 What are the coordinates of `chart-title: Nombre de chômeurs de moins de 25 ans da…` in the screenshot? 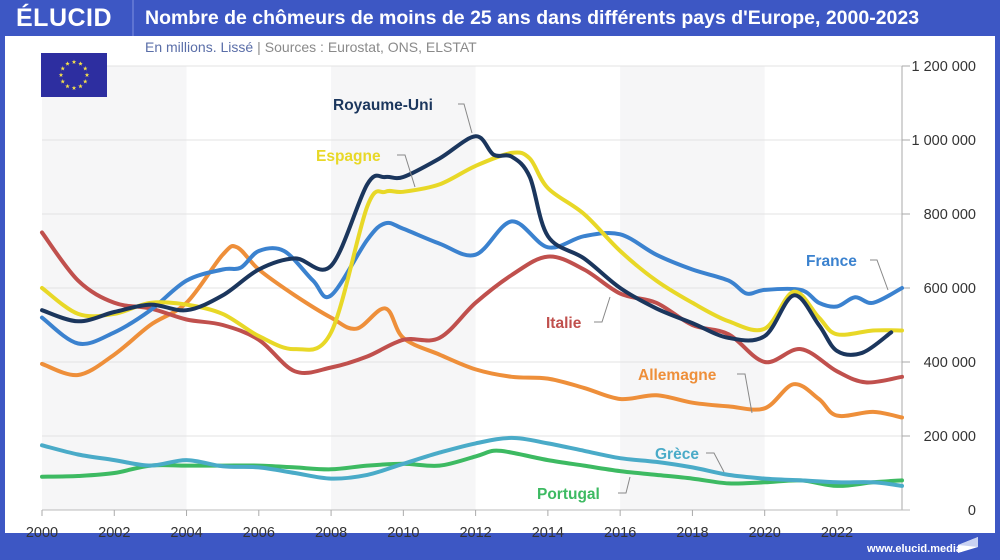 It's located at (532, 18).